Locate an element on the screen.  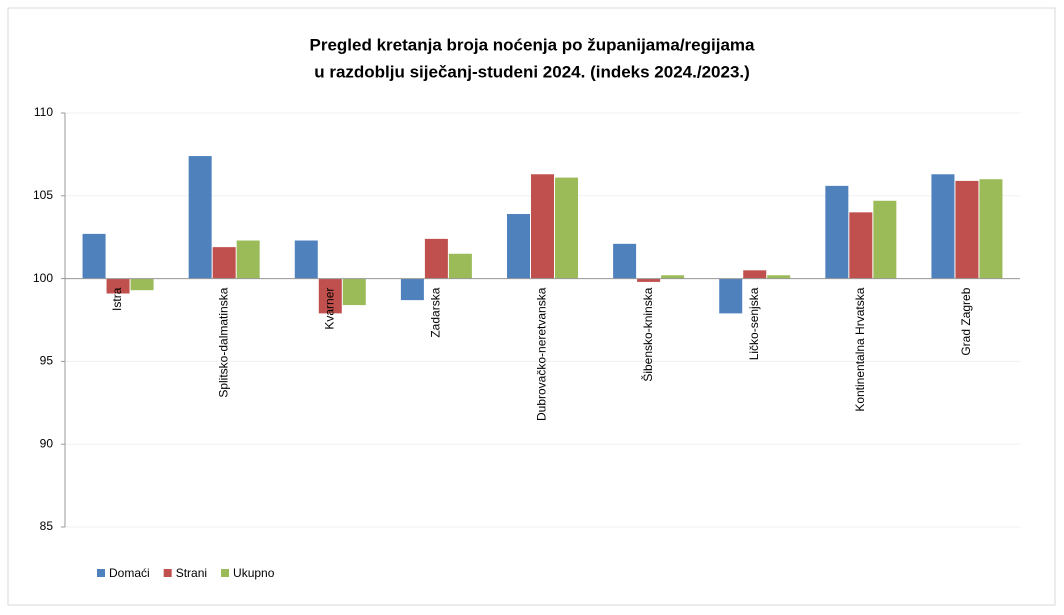
y-tick-label: 90 is located at coordinates (47, 443).